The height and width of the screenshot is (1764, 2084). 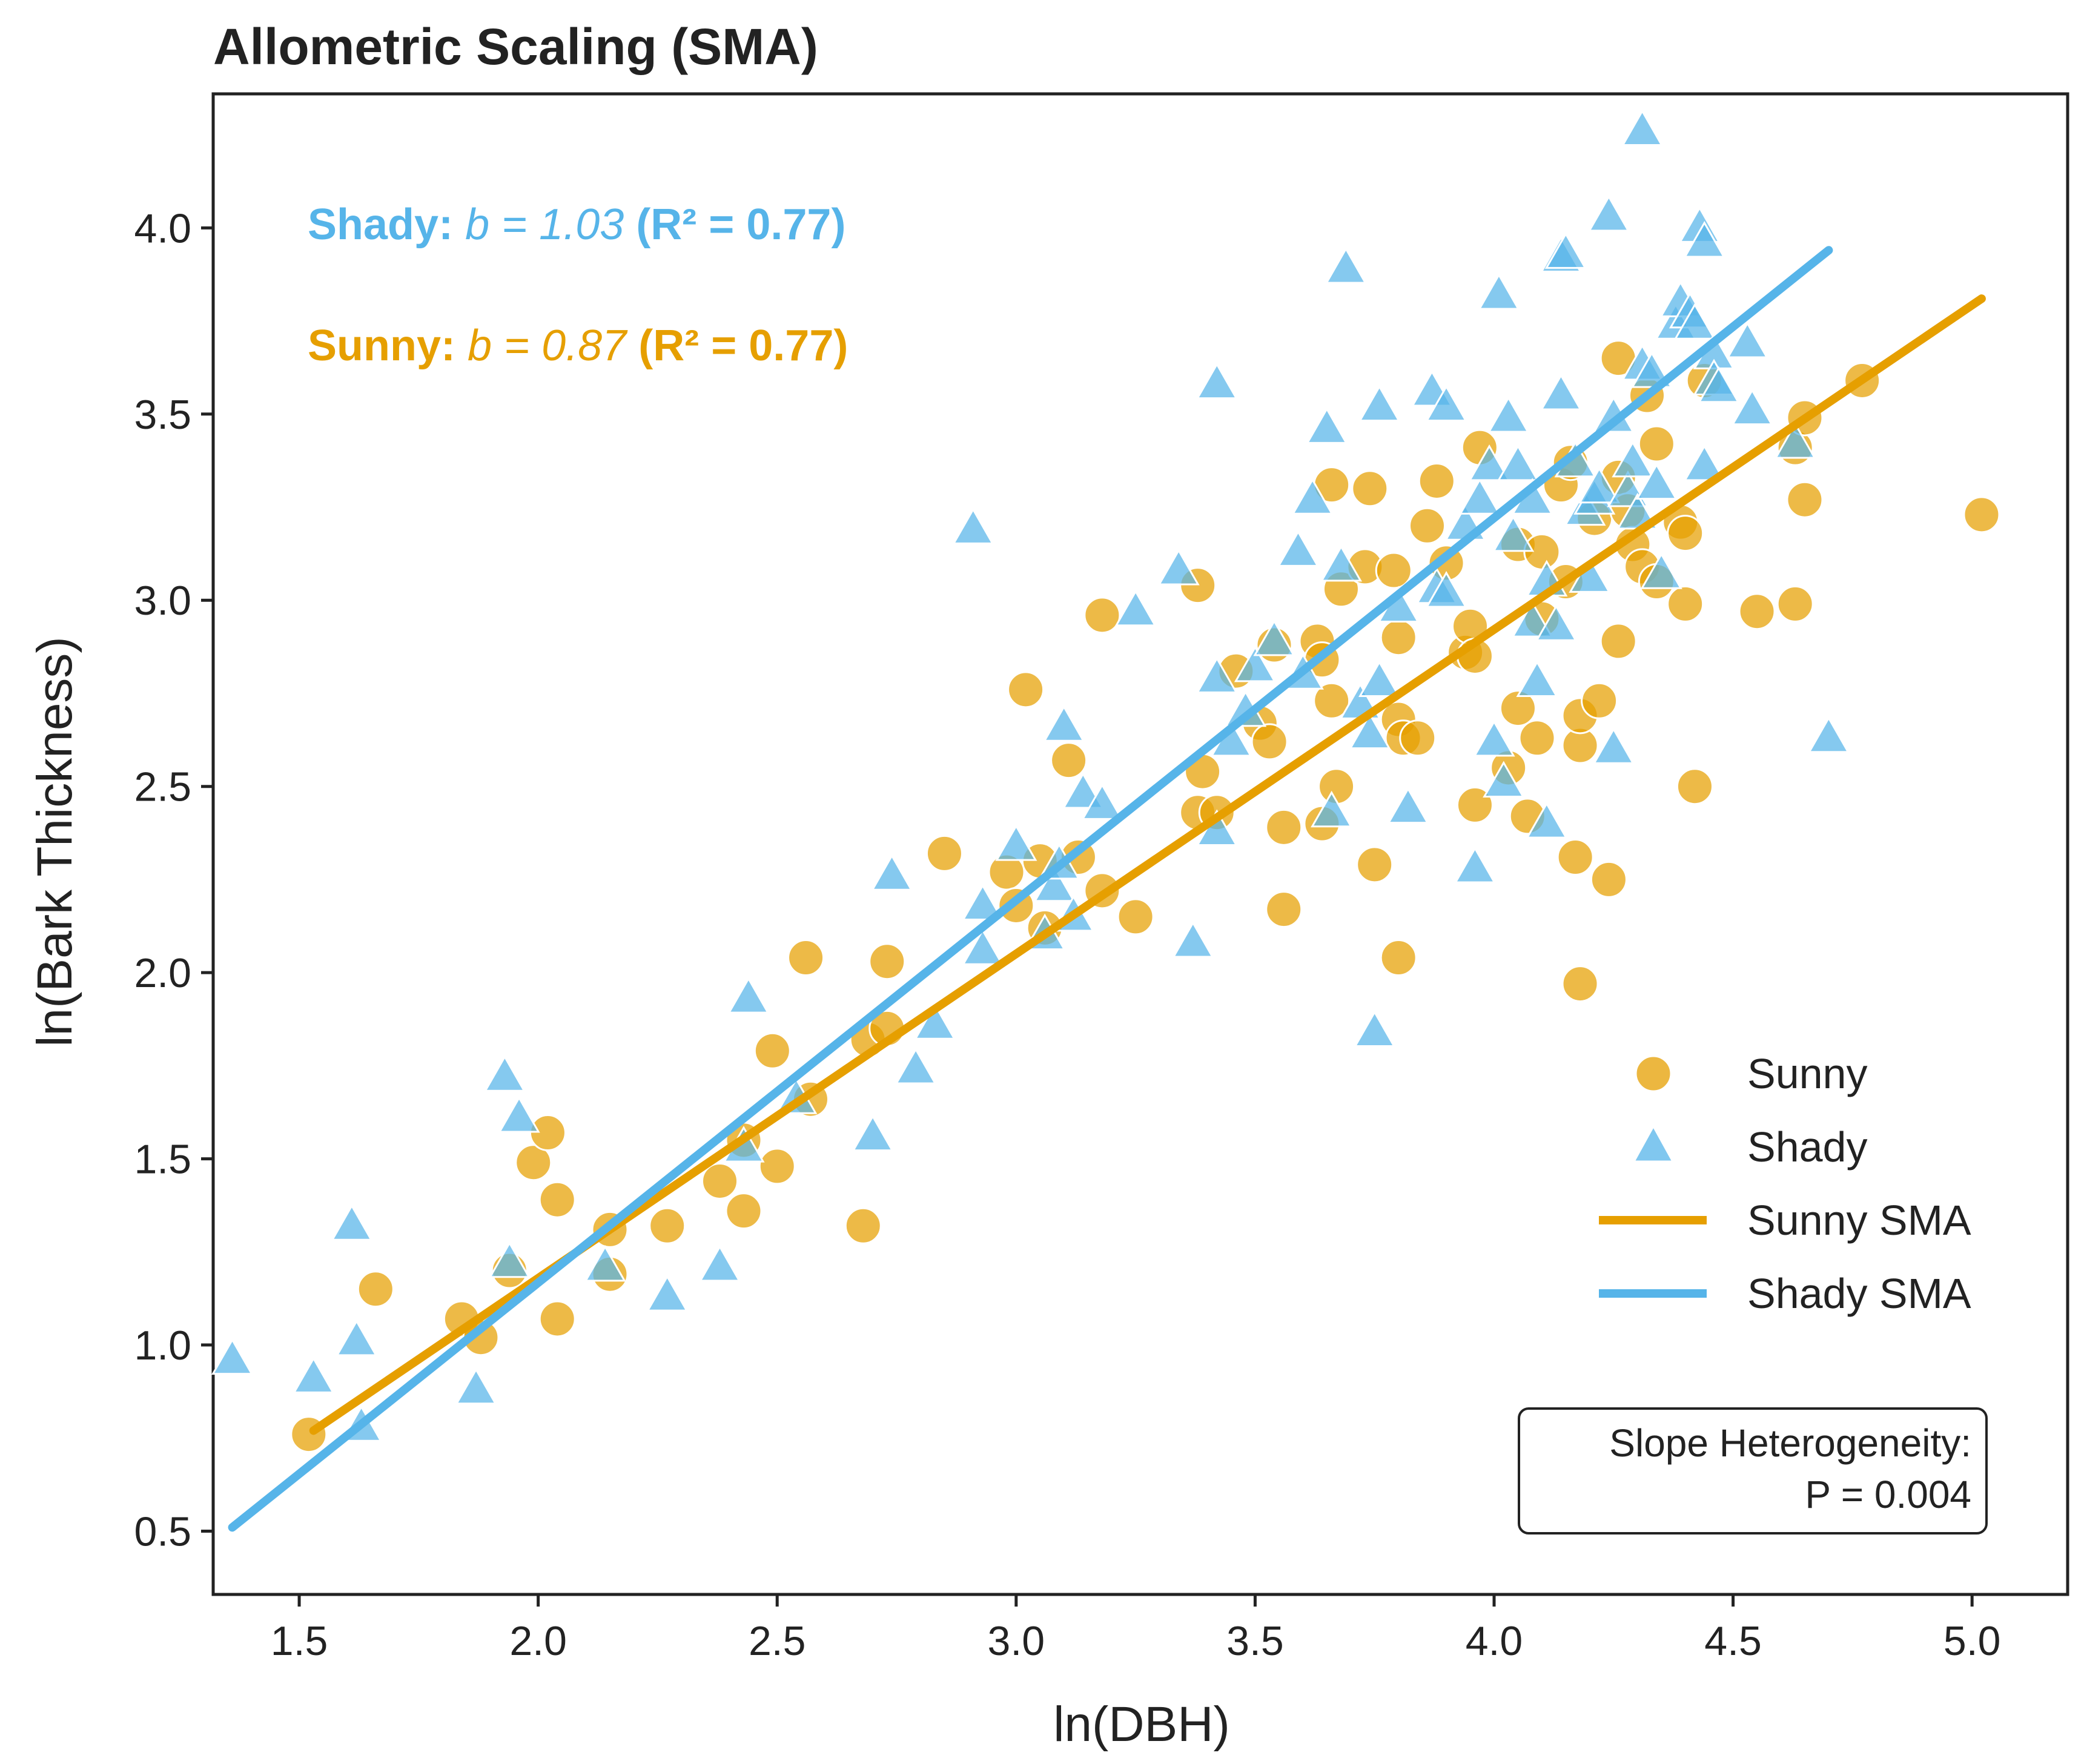 I want to click on y-tick-label: 3.5, so click(x=162, y=415).